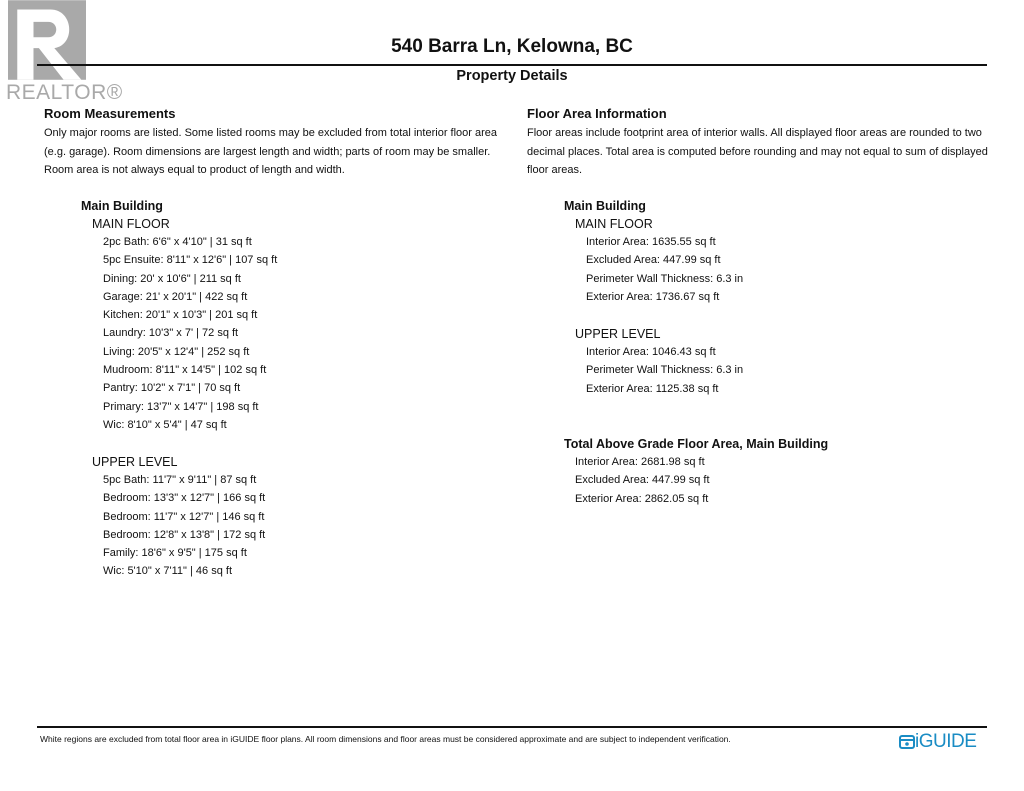 Image resolution: width=1024 pixels, height=791 pixels. Describe the element at coordinates (190, 260) in the screenshot. I see `list-item: 5pc Ensuite: 8'11" x 12'6" | 107 sq ft` at that location.